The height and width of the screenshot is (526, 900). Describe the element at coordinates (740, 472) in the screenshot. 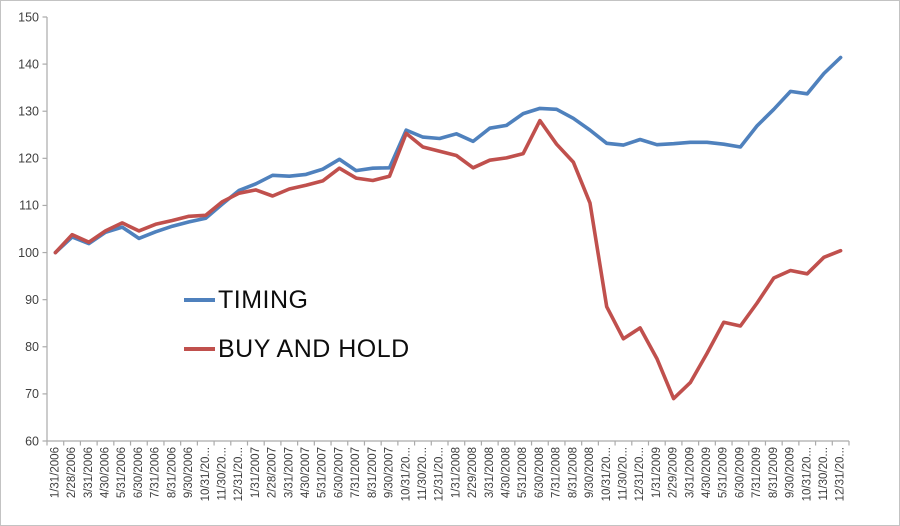

I see `x-tick-label: 6/30/2009` at that location.